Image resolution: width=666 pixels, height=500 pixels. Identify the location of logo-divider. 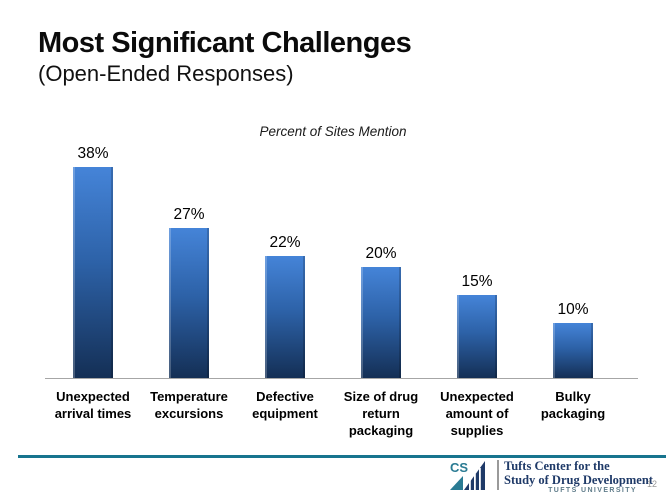
(498, 475).